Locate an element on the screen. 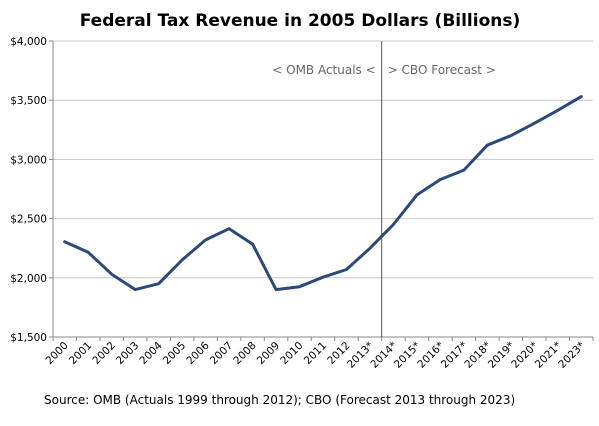 The image size is (599, 426). x-tick-label: 2004 is located at coordinates (151, 353).